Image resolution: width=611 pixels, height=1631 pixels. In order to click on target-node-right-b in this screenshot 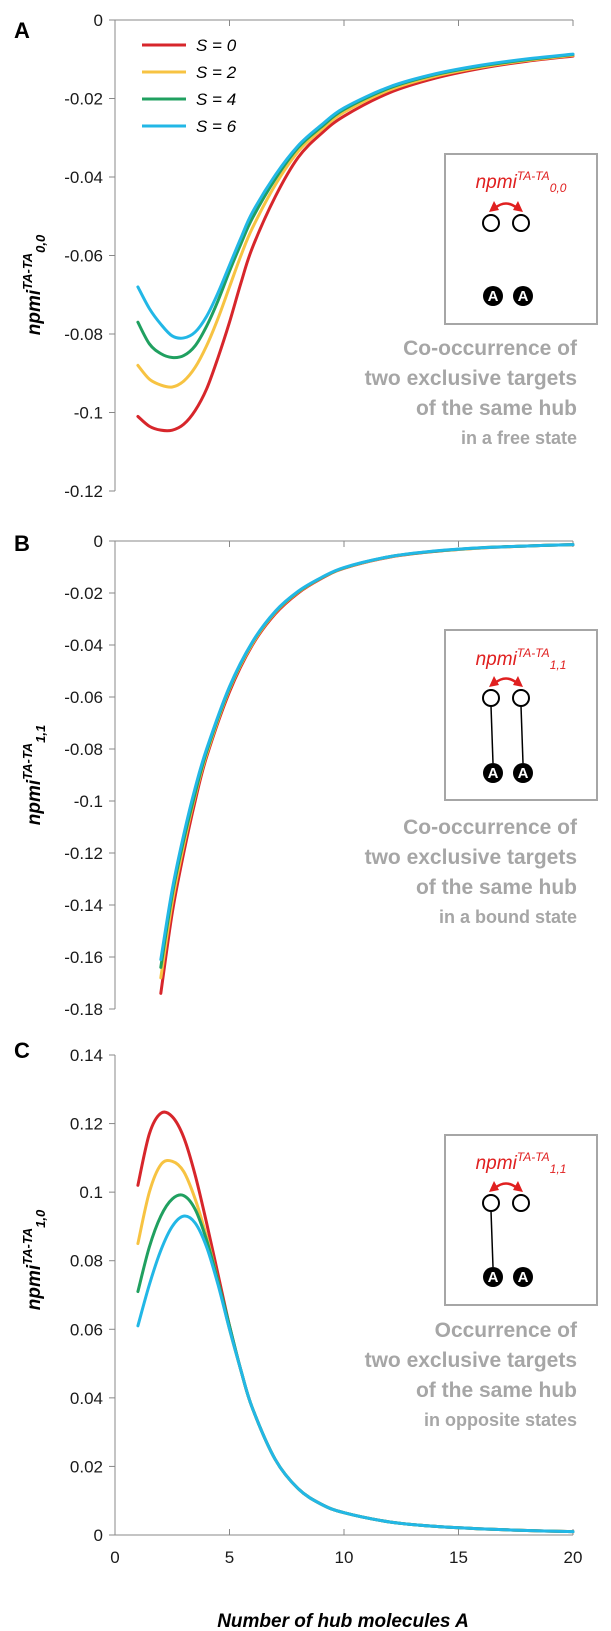, I will do `click(521, 698)`.